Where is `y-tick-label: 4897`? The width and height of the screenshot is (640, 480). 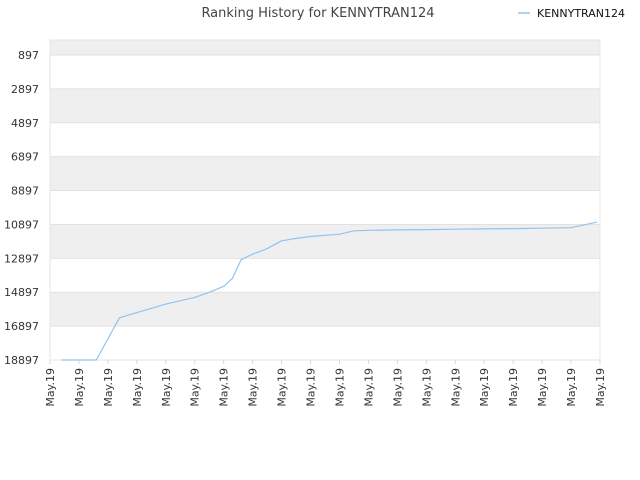
y-tick-label: 4897 is located at coordinates (25, 123).